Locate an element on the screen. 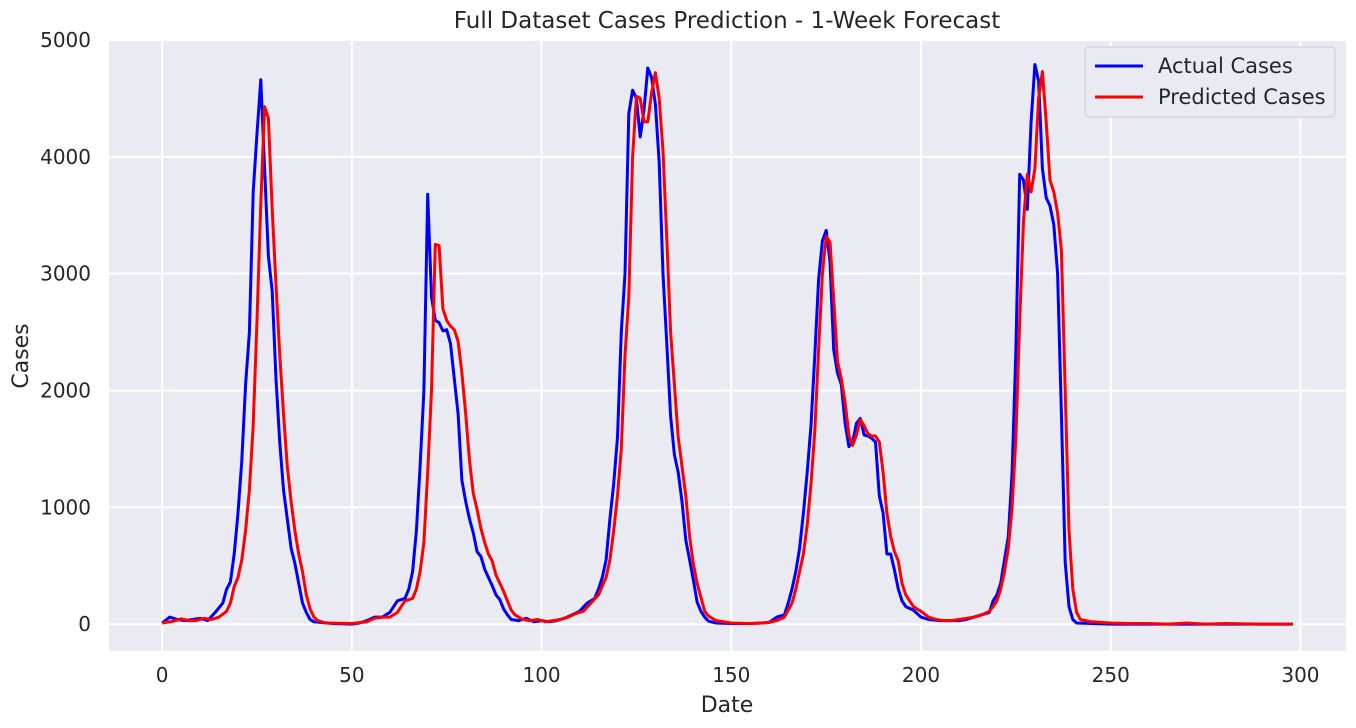  x-tick-label: 0 is located at coordinates (162, 675).